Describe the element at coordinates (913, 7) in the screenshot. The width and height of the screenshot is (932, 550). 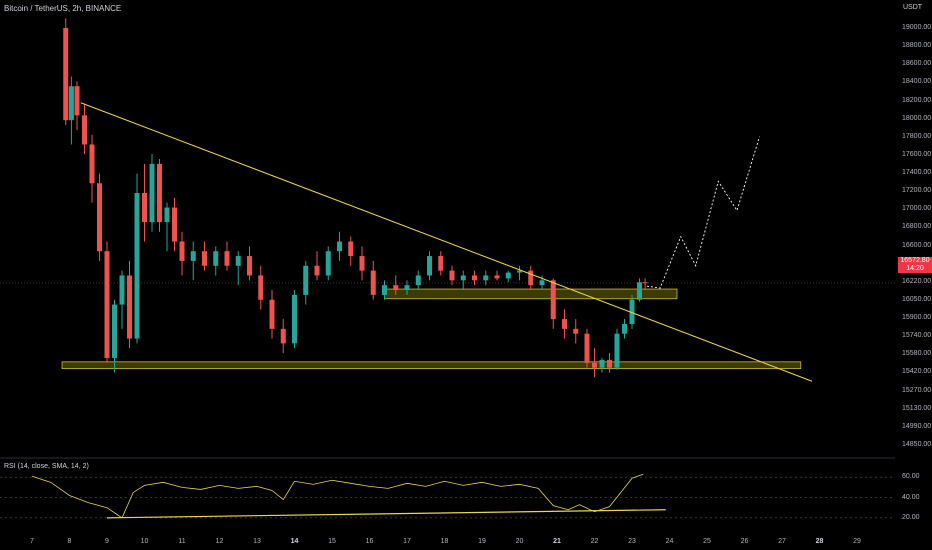
I see `currency-label: USDT` at that location.